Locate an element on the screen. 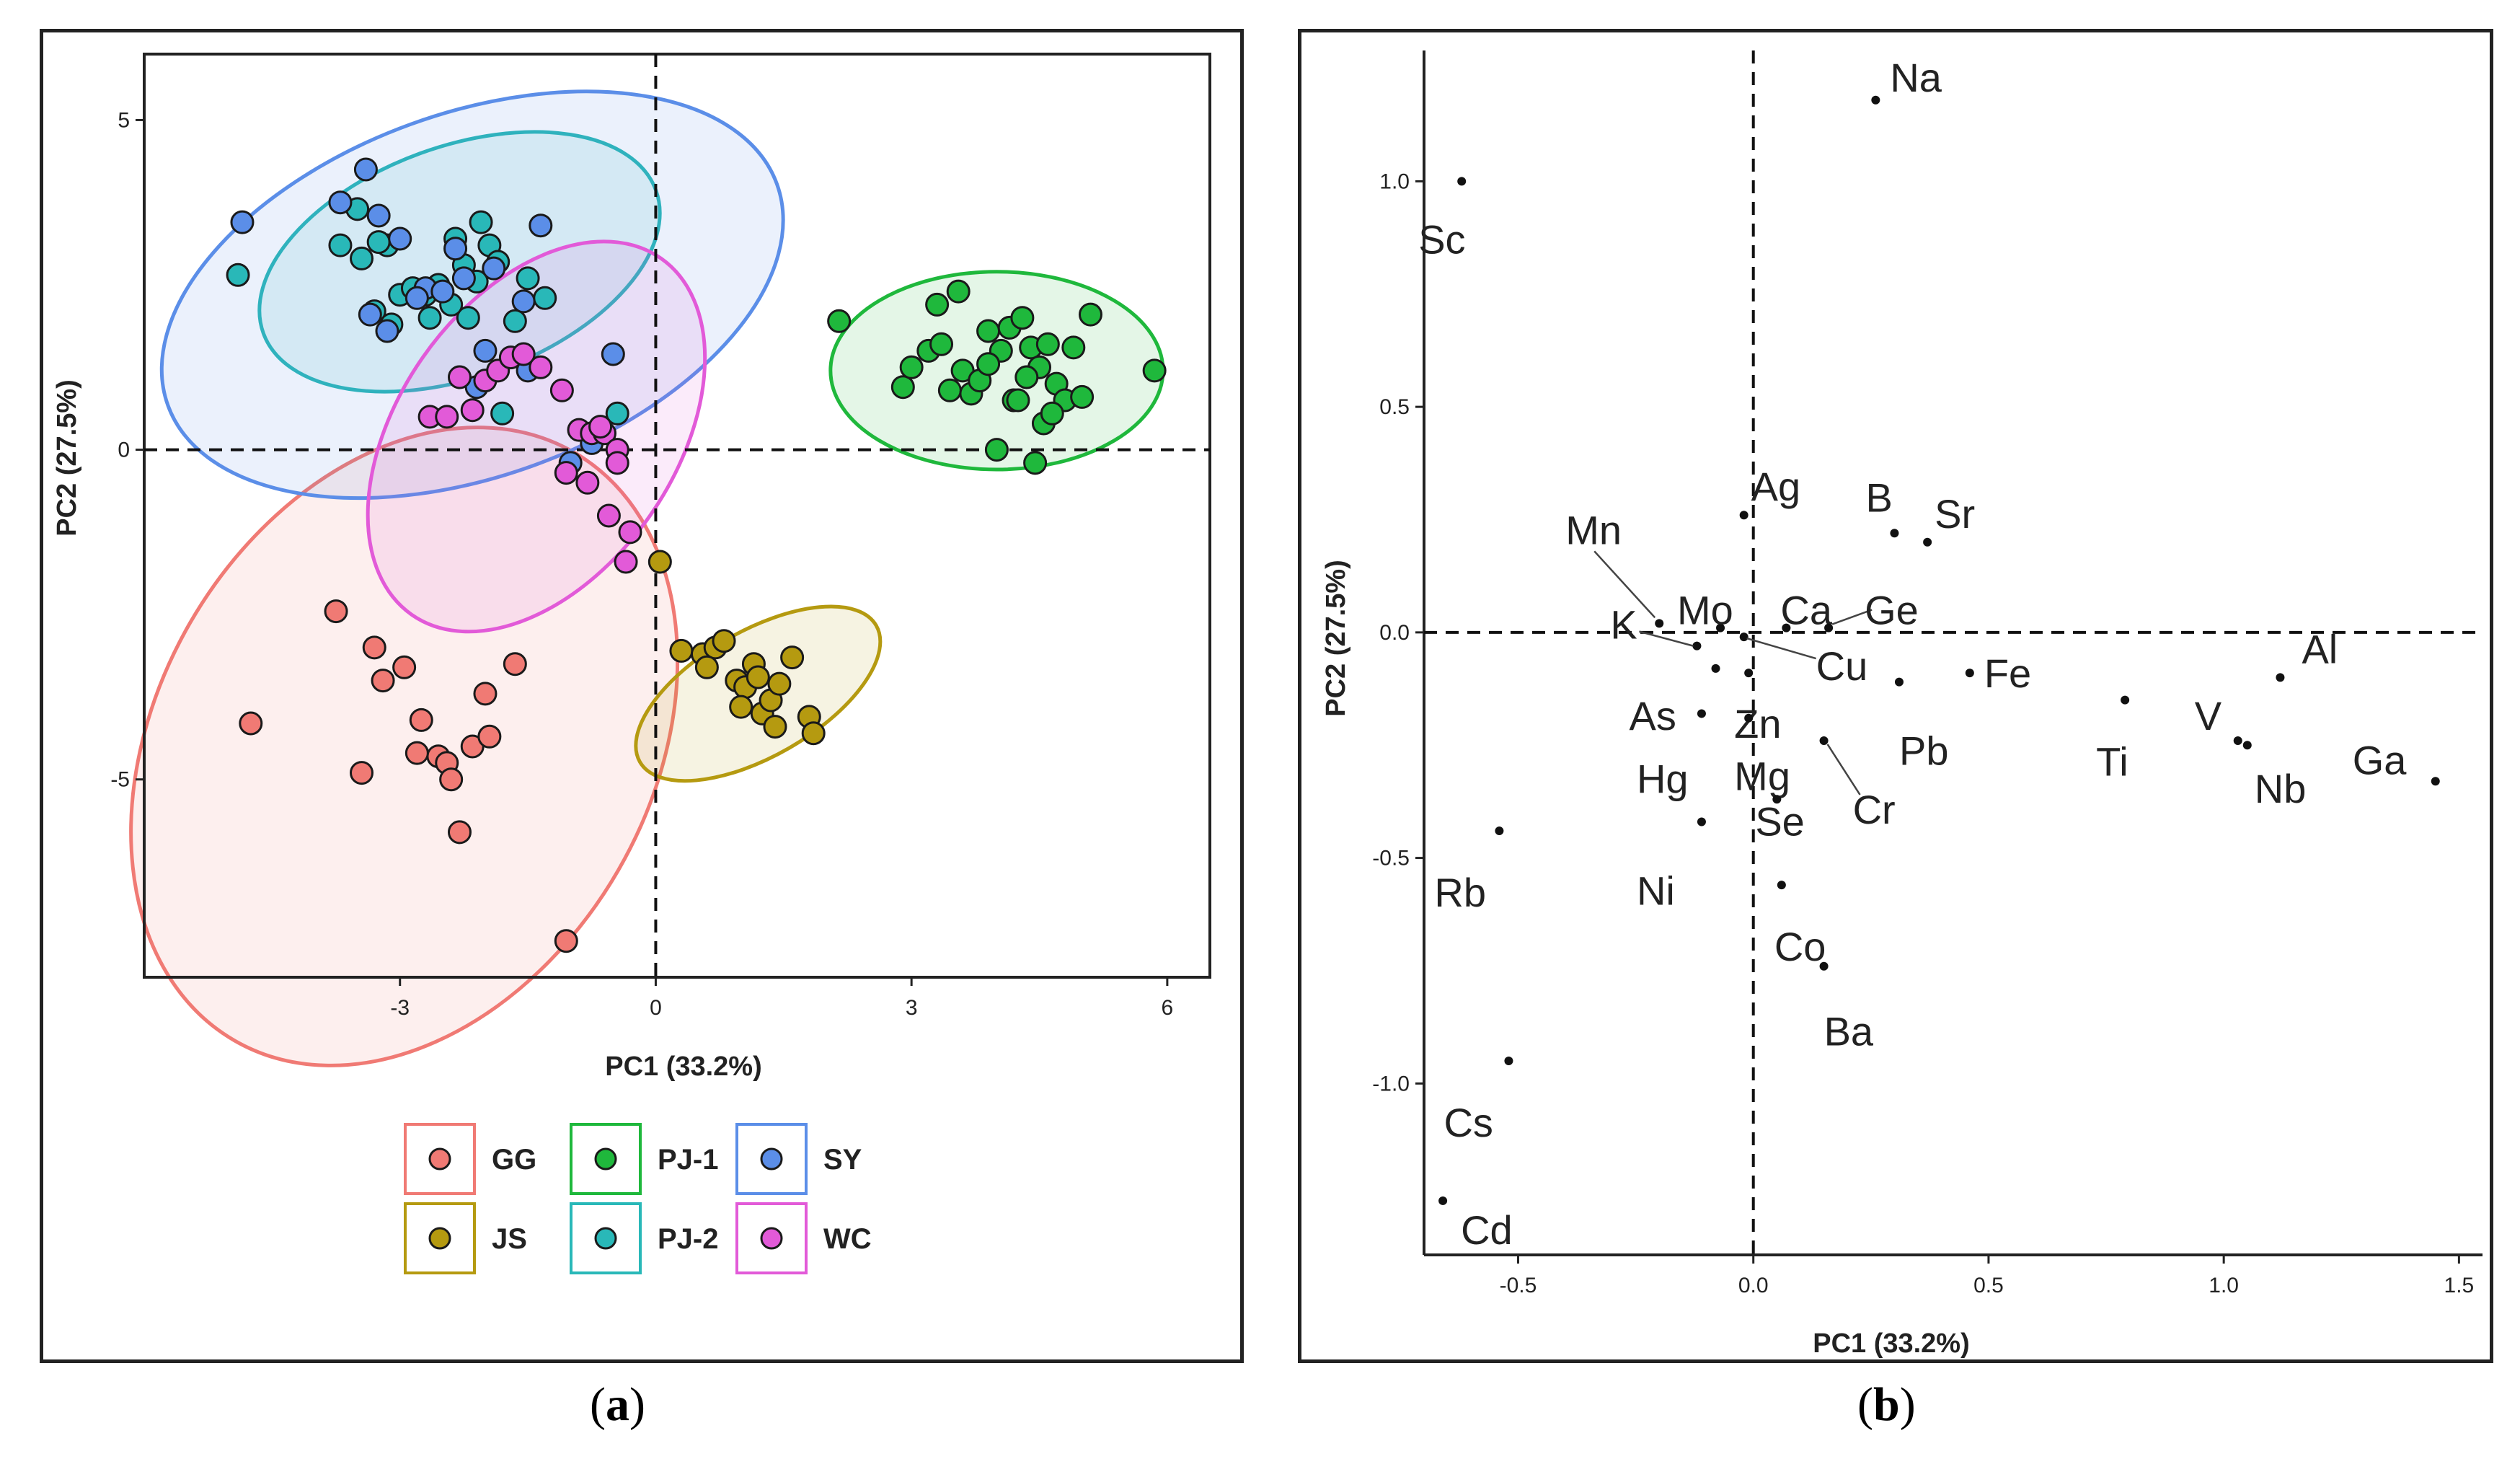 This screenshot has width=2520, height=1459. loading-mg: Mg is located at coordinates (1762, 756).